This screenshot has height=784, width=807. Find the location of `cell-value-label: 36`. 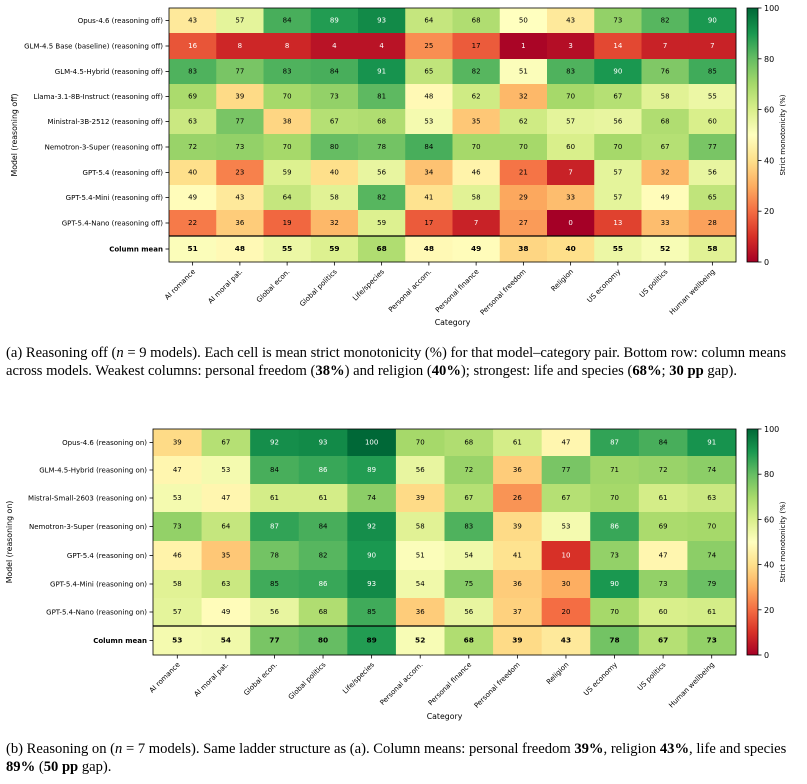

cell-value-label: 36 is located at coordinates (517, 470).